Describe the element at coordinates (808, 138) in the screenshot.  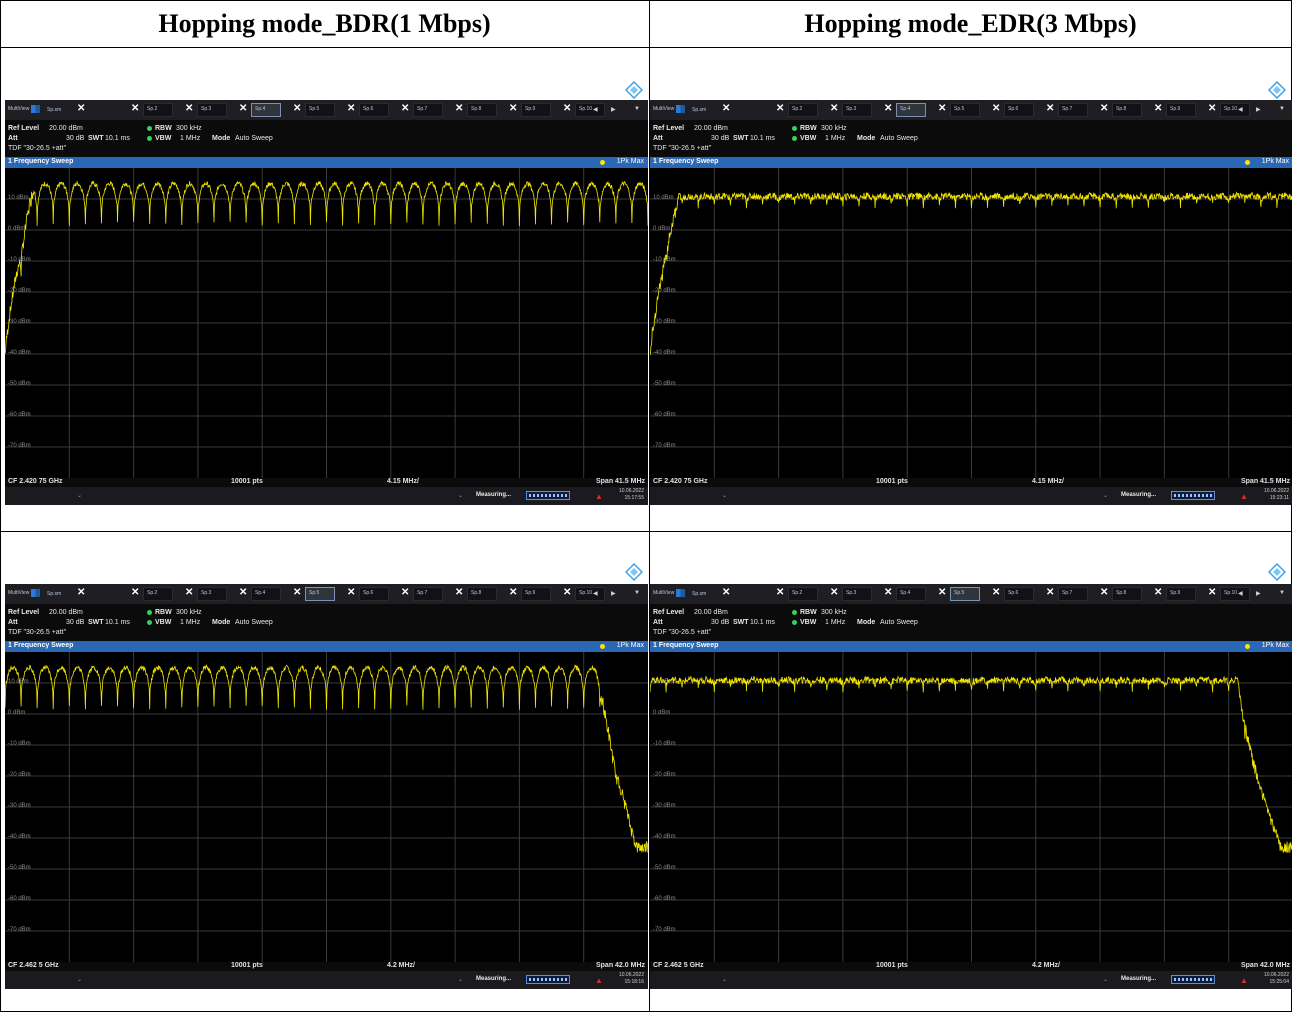
I see `vbw-label: VBW` at that location.